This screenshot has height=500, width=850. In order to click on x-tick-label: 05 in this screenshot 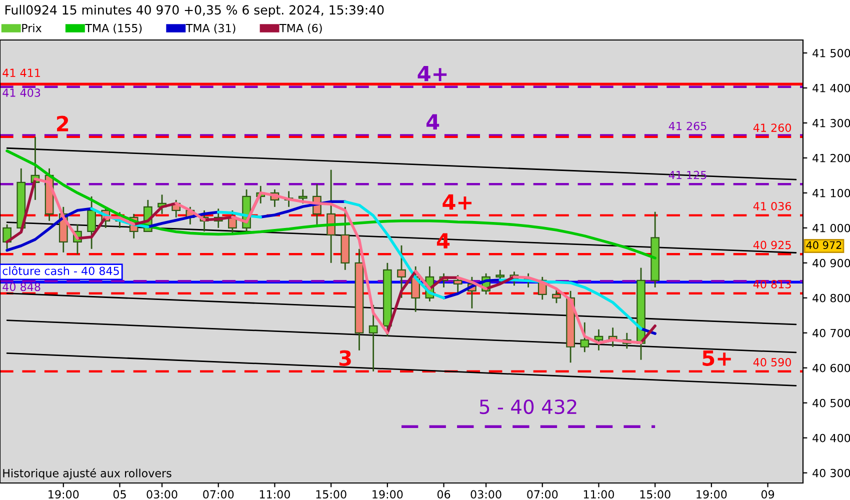, I will do `click(119, 494)`.